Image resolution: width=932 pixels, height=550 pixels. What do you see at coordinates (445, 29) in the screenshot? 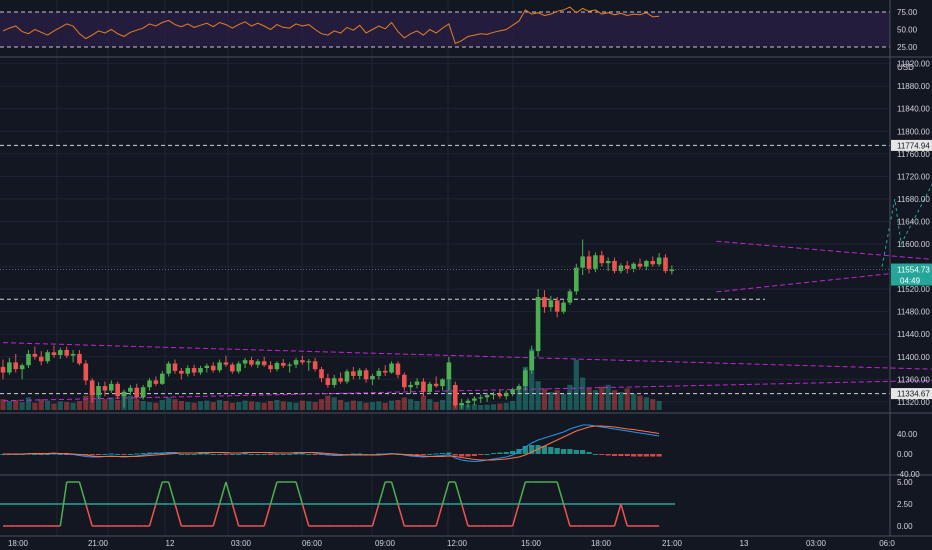
I see `rsi-guides` at bounding box center [445, 29].